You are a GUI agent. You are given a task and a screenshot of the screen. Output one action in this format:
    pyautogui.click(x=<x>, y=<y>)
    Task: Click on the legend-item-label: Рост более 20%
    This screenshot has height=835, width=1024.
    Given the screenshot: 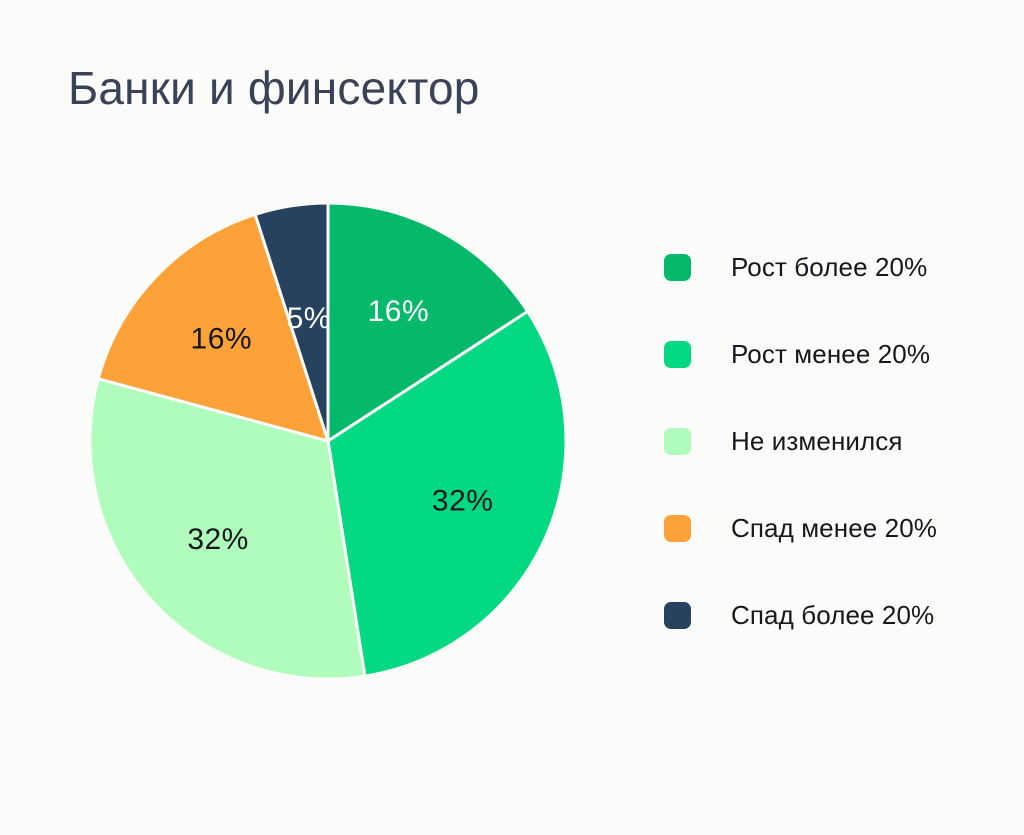 What is the action you would take?
    pyautogui.click(x=829, y=267)
    